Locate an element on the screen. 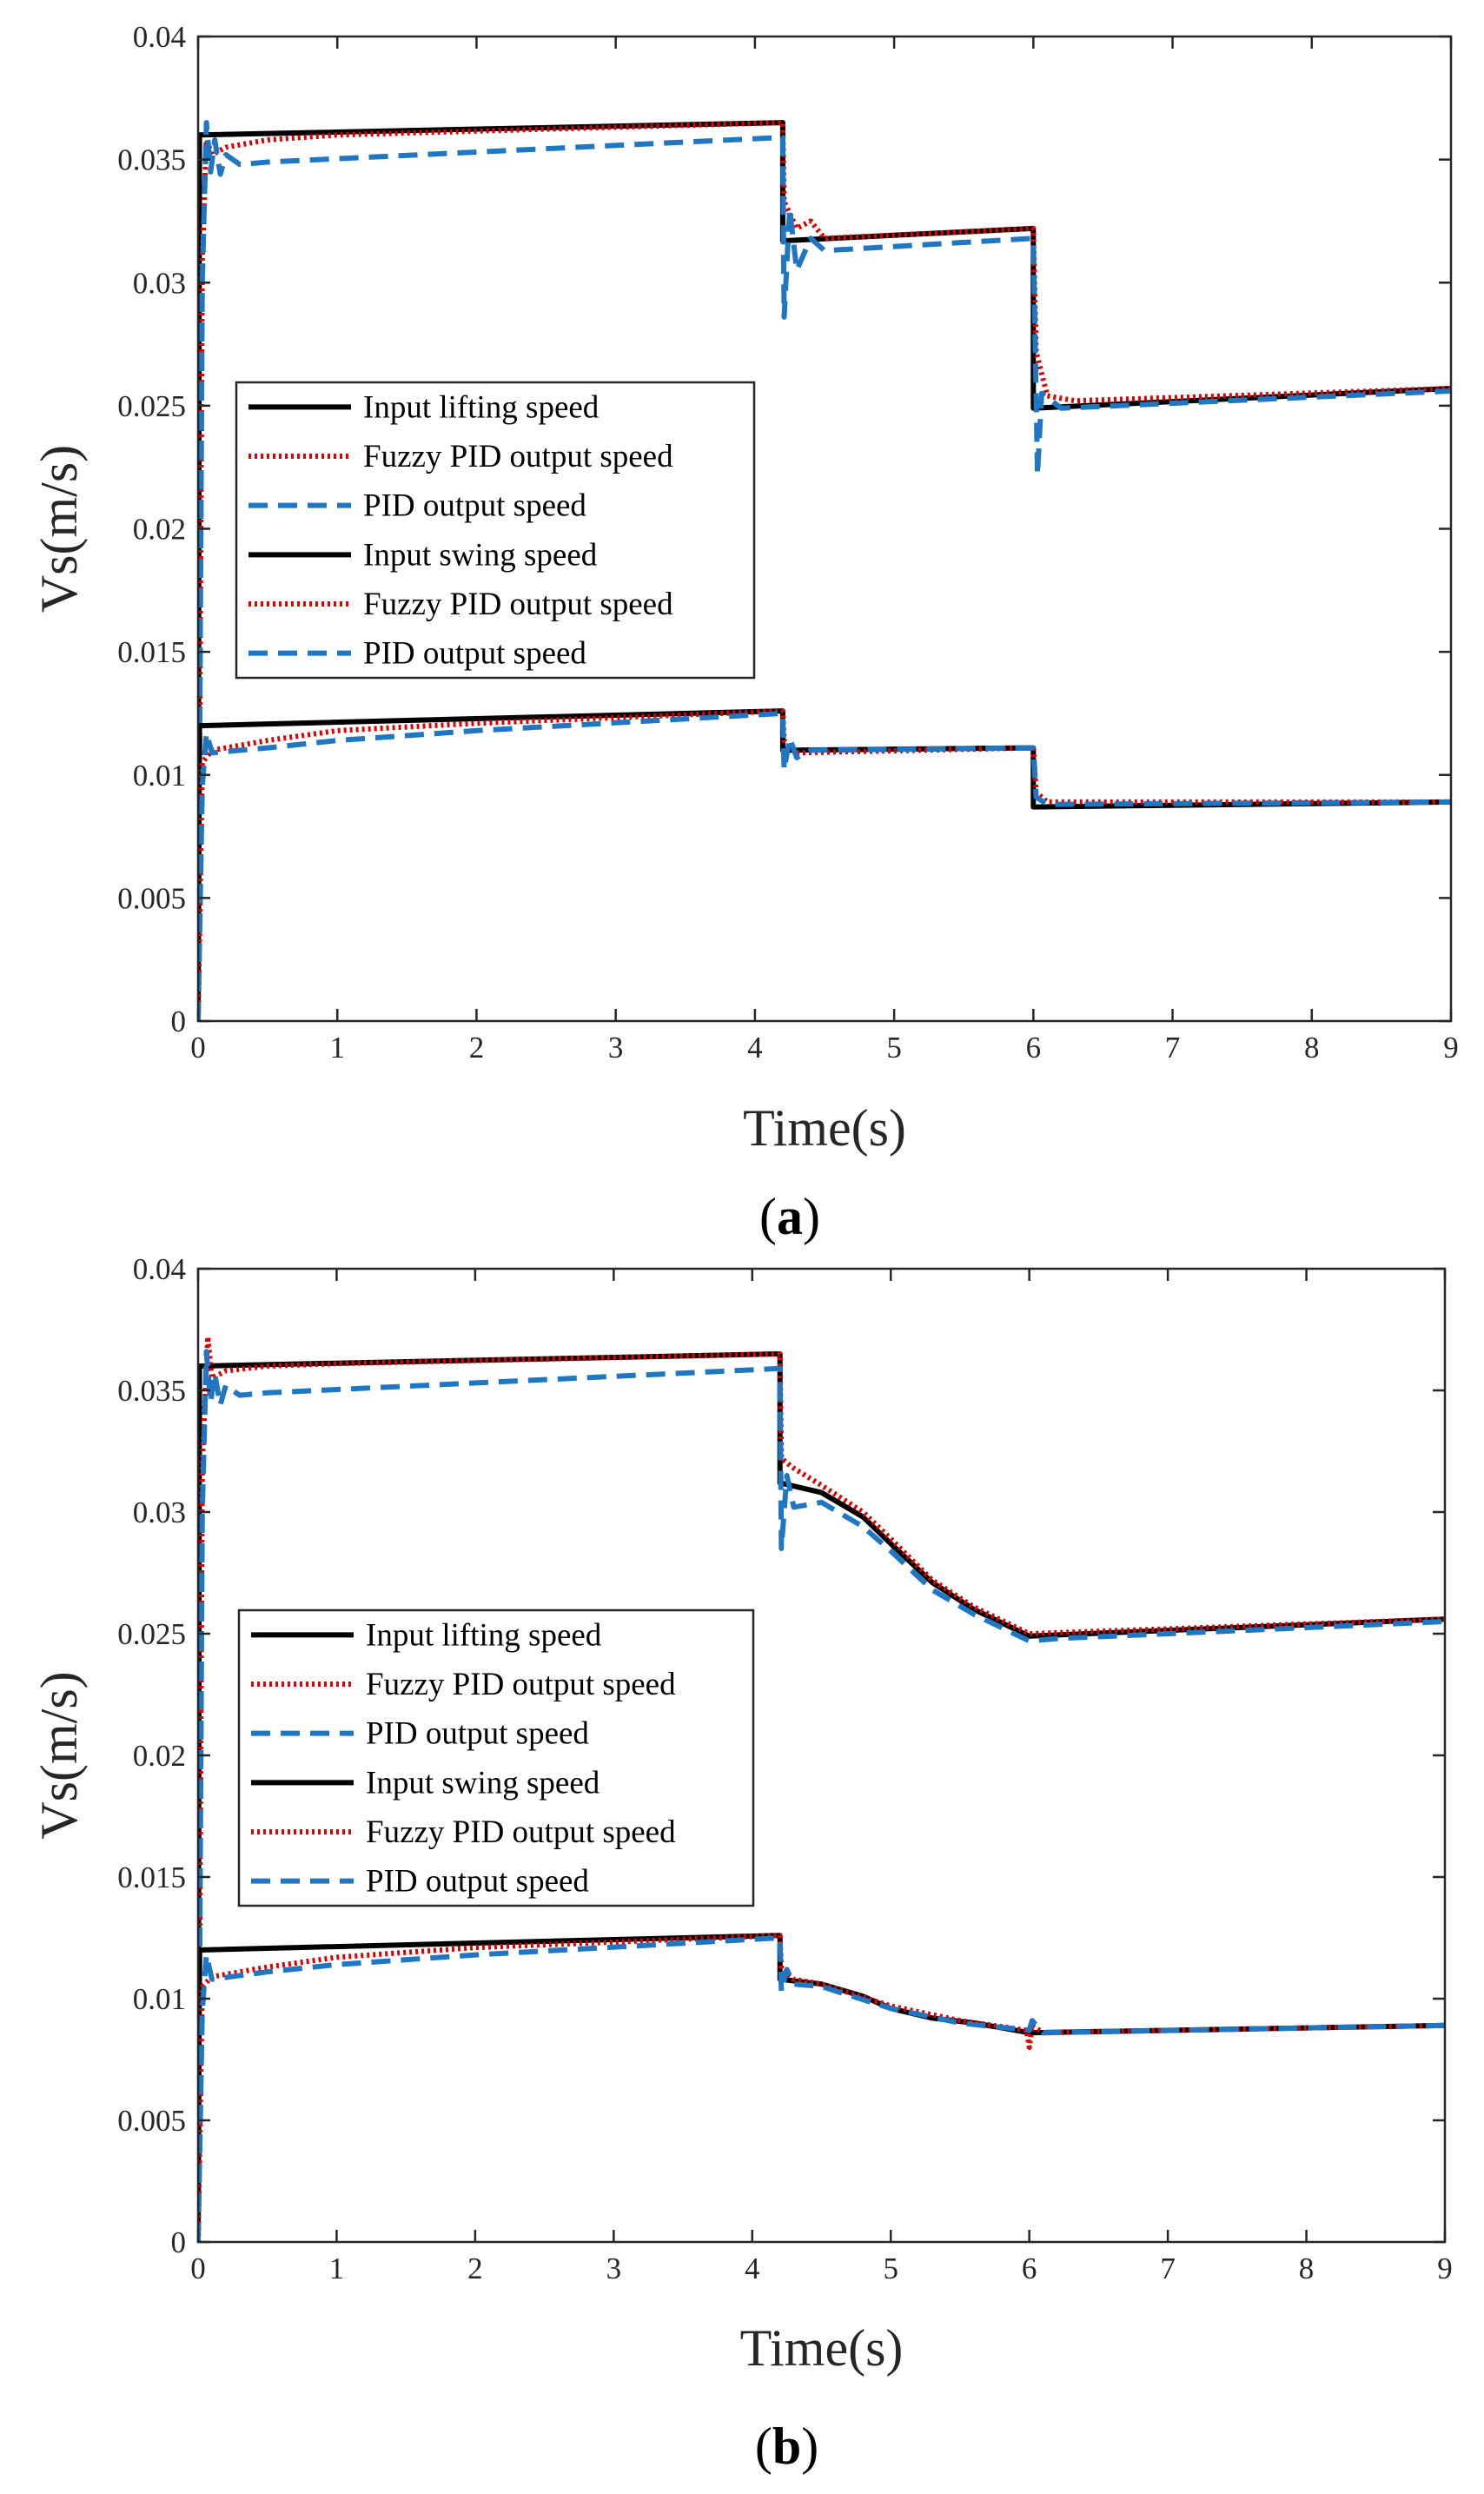  panel-label: (a) is located at coordinates (789, 1216).